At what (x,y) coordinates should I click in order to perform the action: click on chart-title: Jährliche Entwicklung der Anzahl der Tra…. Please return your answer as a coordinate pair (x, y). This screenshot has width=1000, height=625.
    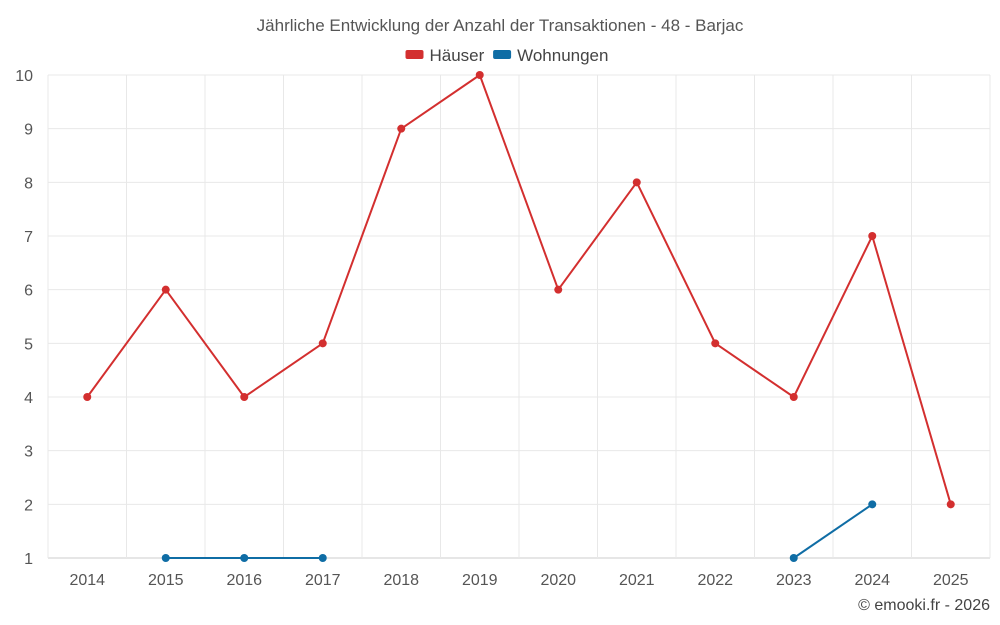
    Looking at the image, I should click on (500, 25).